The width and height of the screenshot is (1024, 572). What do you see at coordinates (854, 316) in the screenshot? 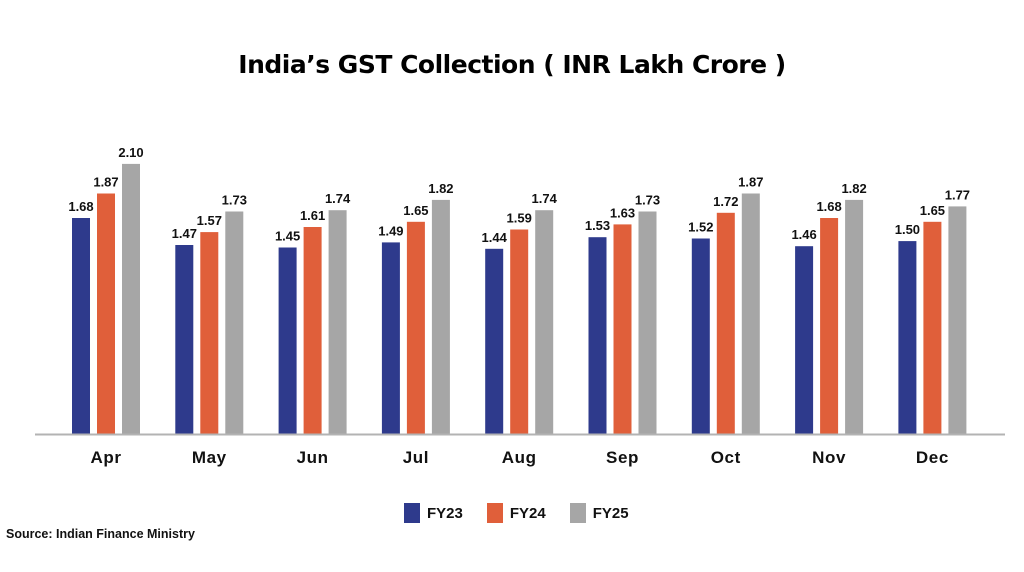
I see `bar-fy25-nov` at bounding box center [854, 316].